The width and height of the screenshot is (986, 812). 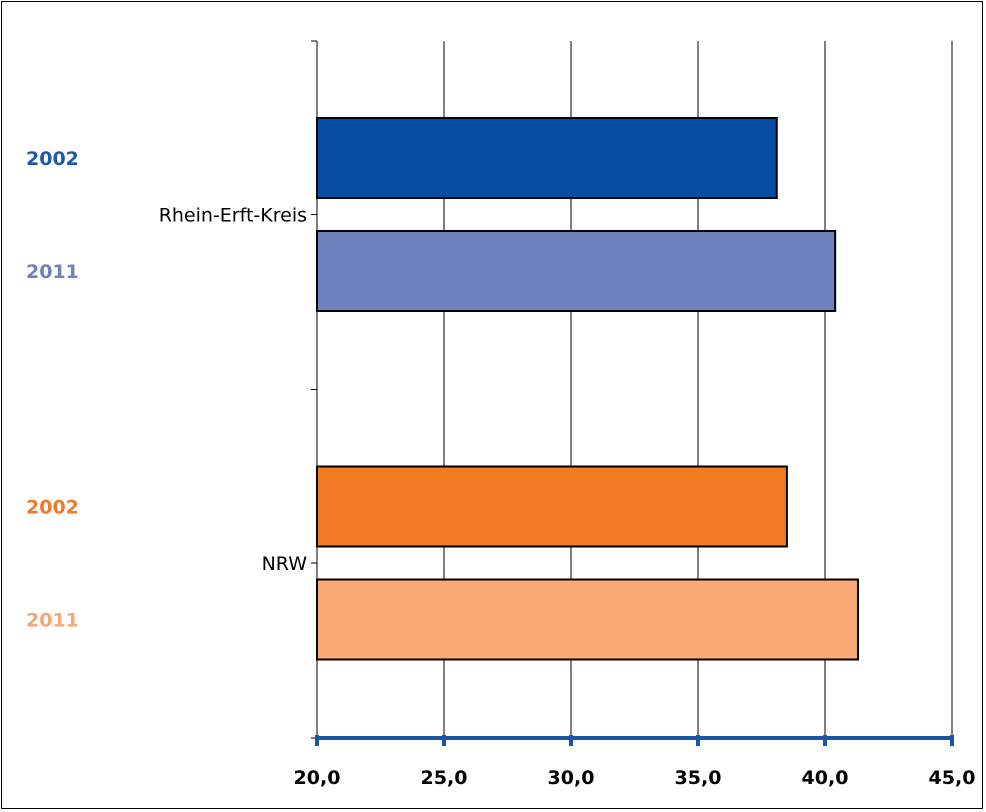 I want to click on x-tick-label: 45,0, so click(x=952, y=778).